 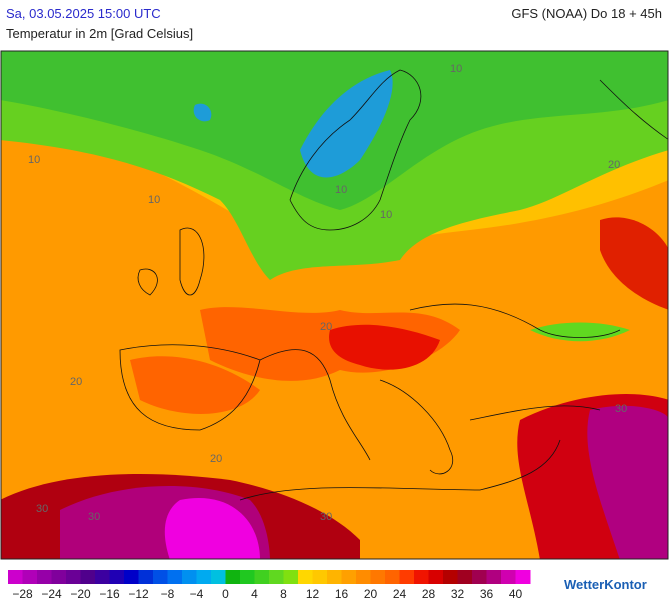 What do you see at coordinates (197, 593) in the screenshot?
I see `colorbar-tick-label: −4` at bounding box center [197, 593].